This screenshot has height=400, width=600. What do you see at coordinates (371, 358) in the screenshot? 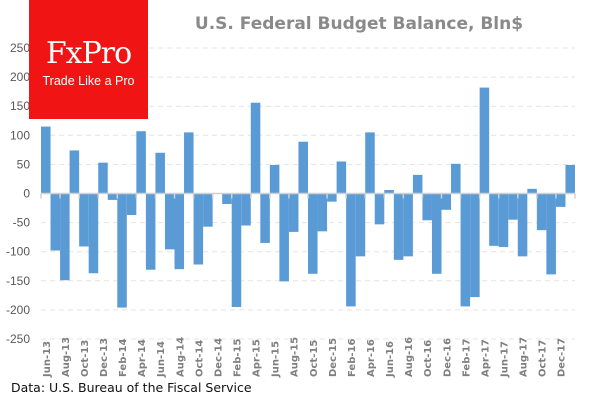
I see `x-tick-label: Apr-16` at bounding box center [371, 358].